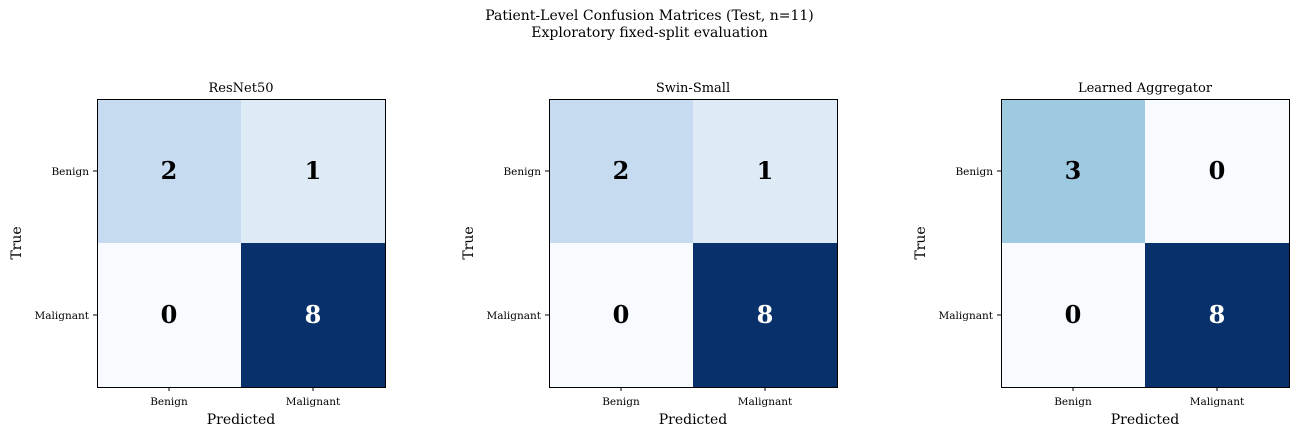 Image resolution: width=1299 pixels, height=434 pixels. What do you see at coordinates (1145, 88) in the screenshot?
I see `panel-title: Learned Aggregator` at bounding box center [1145, 88].